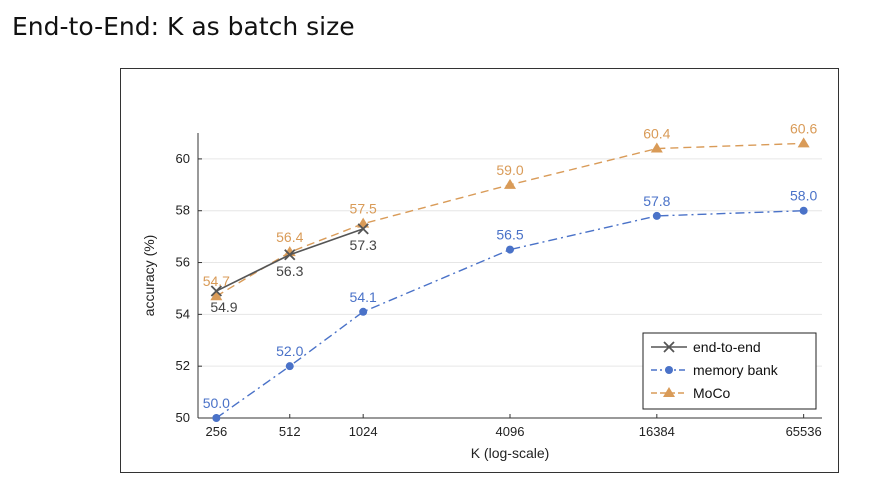 This screenshot has height=492, width=894. What do you see at coordinates (712, 393) in the screenshot?
I see `legend-label: MoCo` at bounding box center [712, 393].